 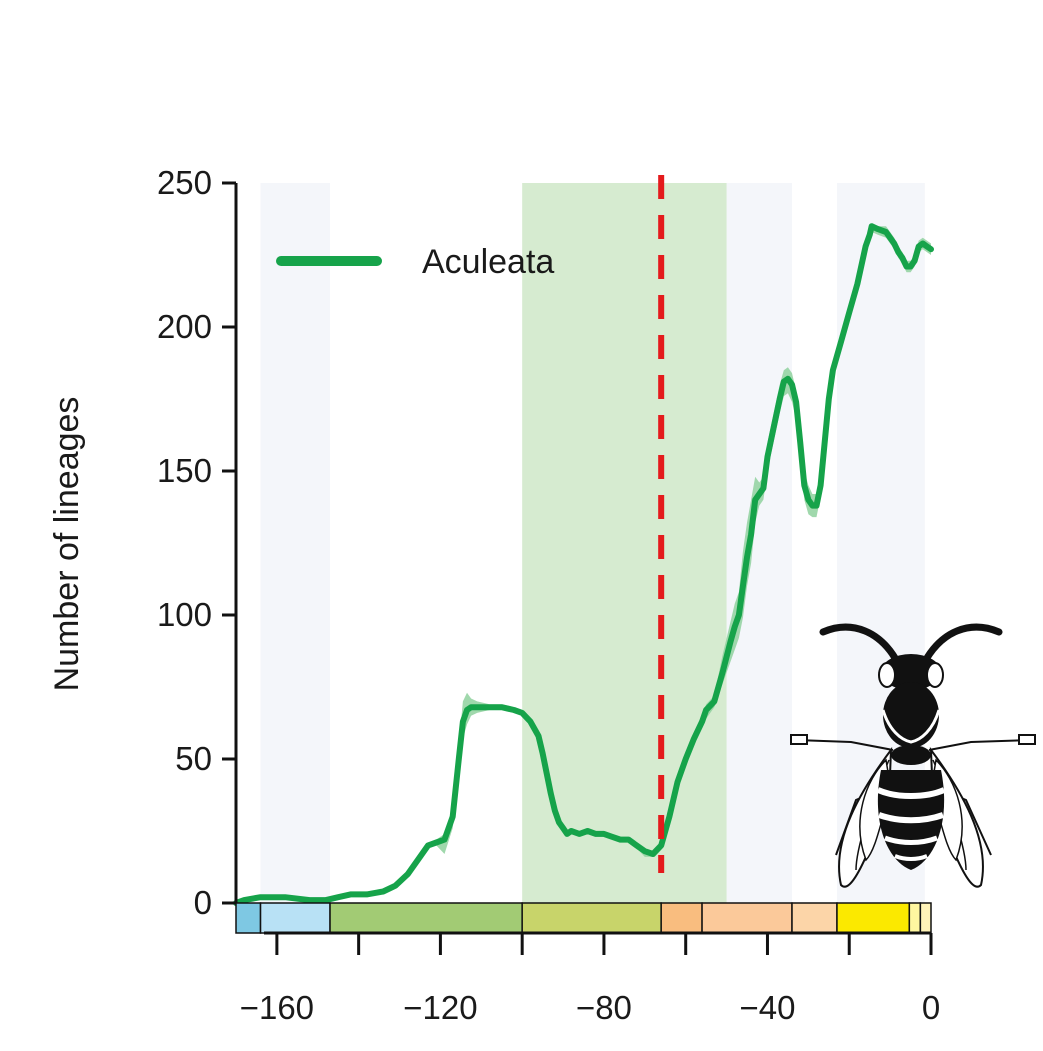 What do you see at coordinates (415, 262) in the screenshot?
I see `legend: Aculeata` at bounding box center [415, 262].